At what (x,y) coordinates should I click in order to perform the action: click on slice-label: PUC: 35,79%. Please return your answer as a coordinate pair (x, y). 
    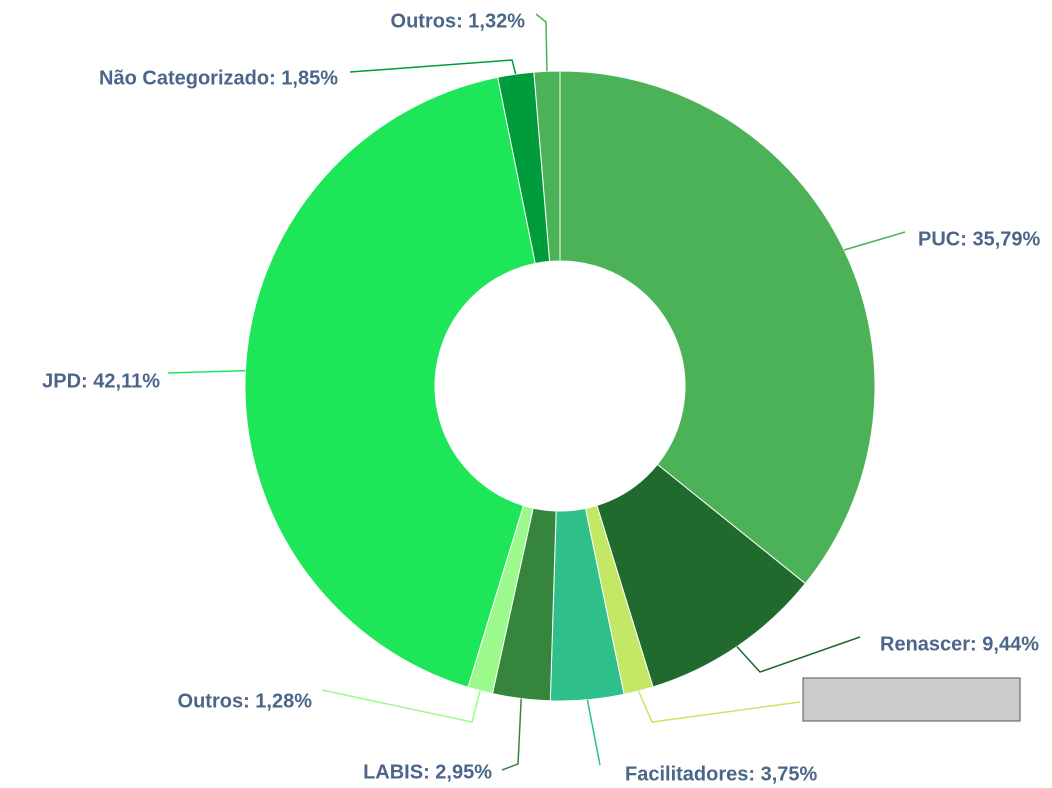
    Looking at the image, I should click on (979, 239).